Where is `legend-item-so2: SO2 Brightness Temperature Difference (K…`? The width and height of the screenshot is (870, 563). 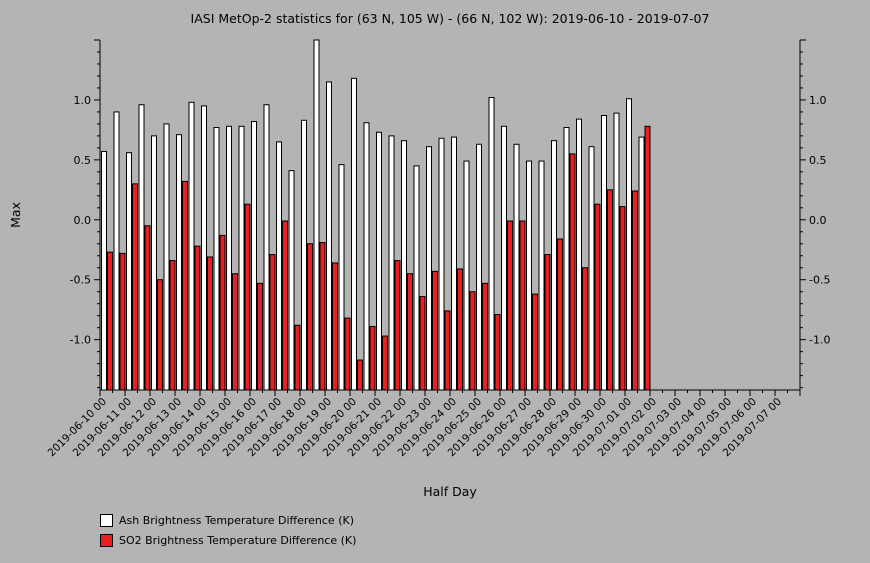 legend-item-so2: SO2 Brightness Temperature Difference (K… is located at coordinates (228, 540).